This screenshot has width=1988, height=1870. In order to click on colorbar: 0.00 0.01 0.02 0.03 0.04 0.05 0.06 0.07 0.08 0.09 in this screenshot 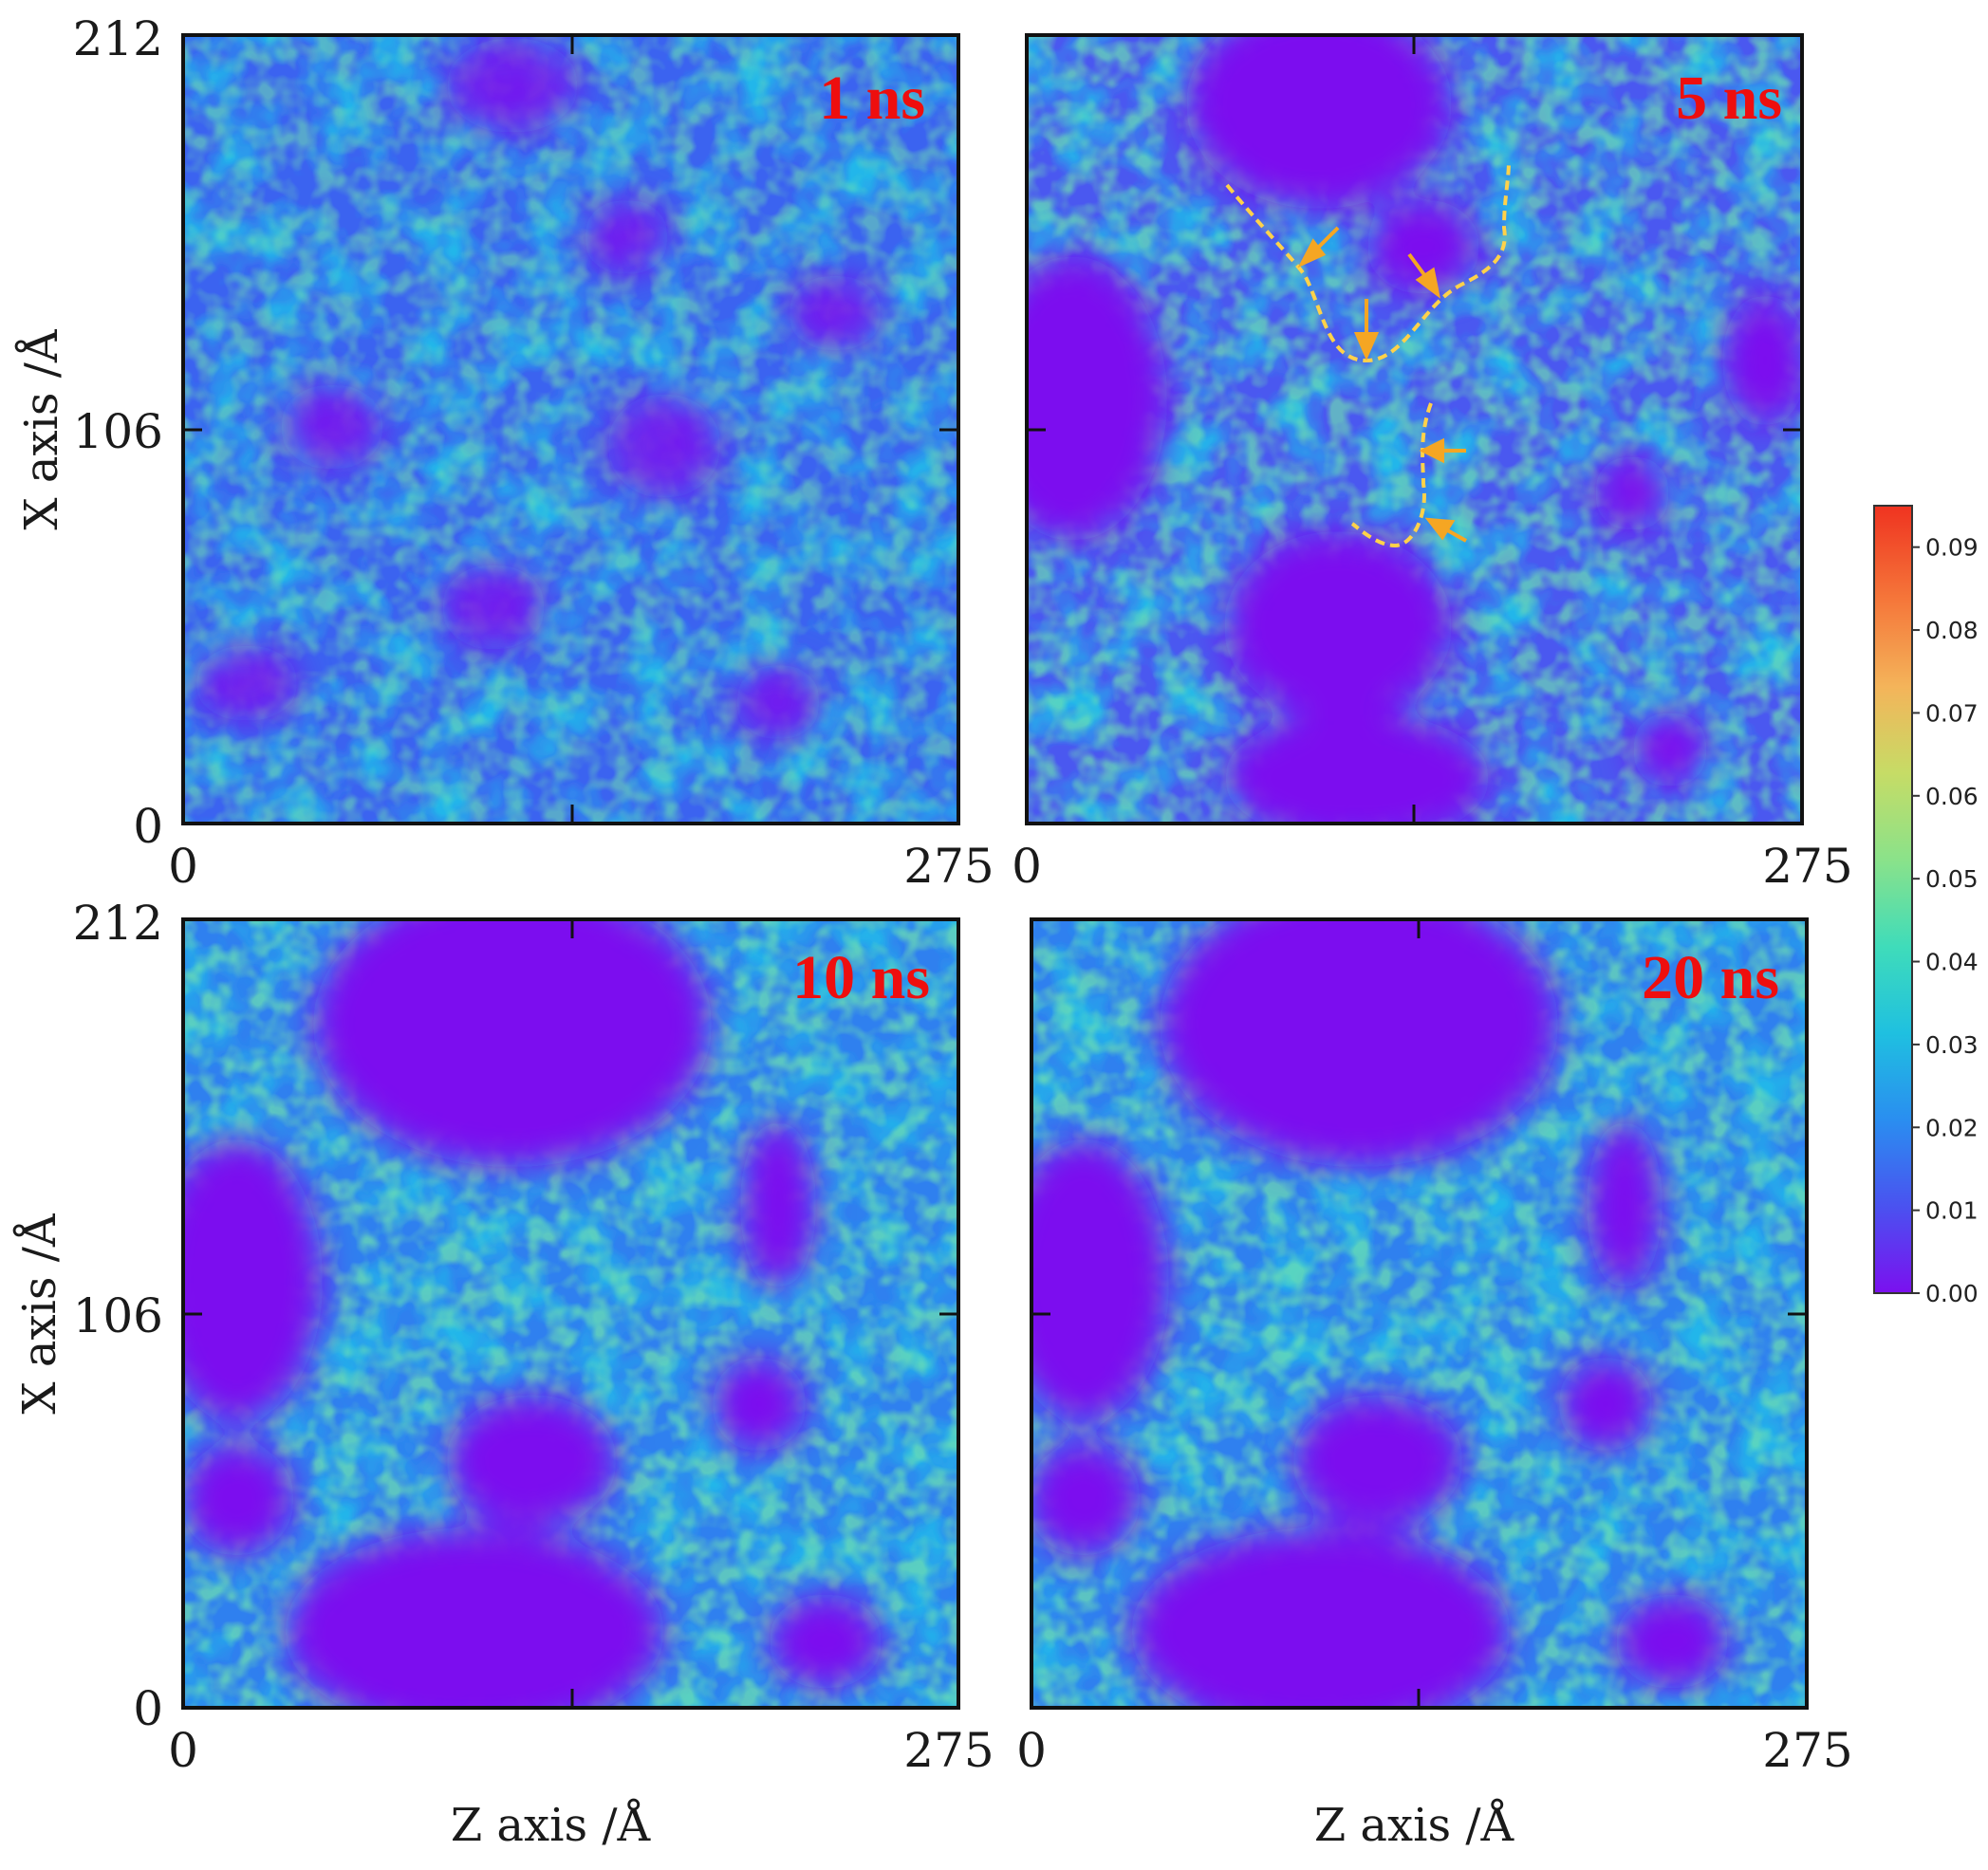, I will do `click(1926, 906)`.